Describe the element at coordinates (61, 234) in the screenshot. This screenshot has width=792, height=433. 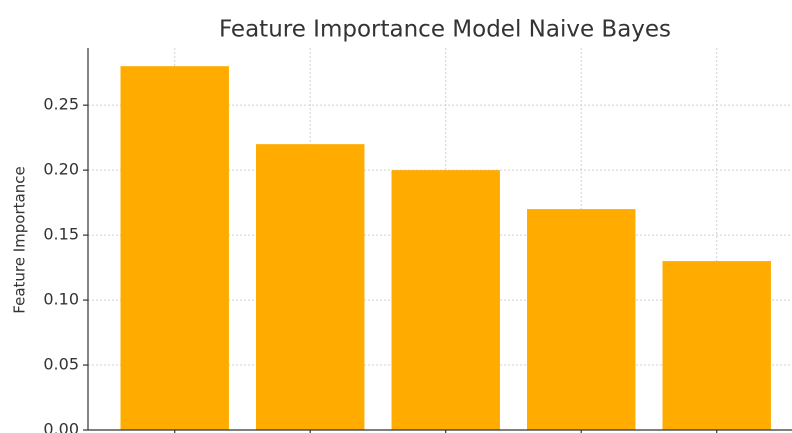
I see `y-tick-label: 0.15` at that location.